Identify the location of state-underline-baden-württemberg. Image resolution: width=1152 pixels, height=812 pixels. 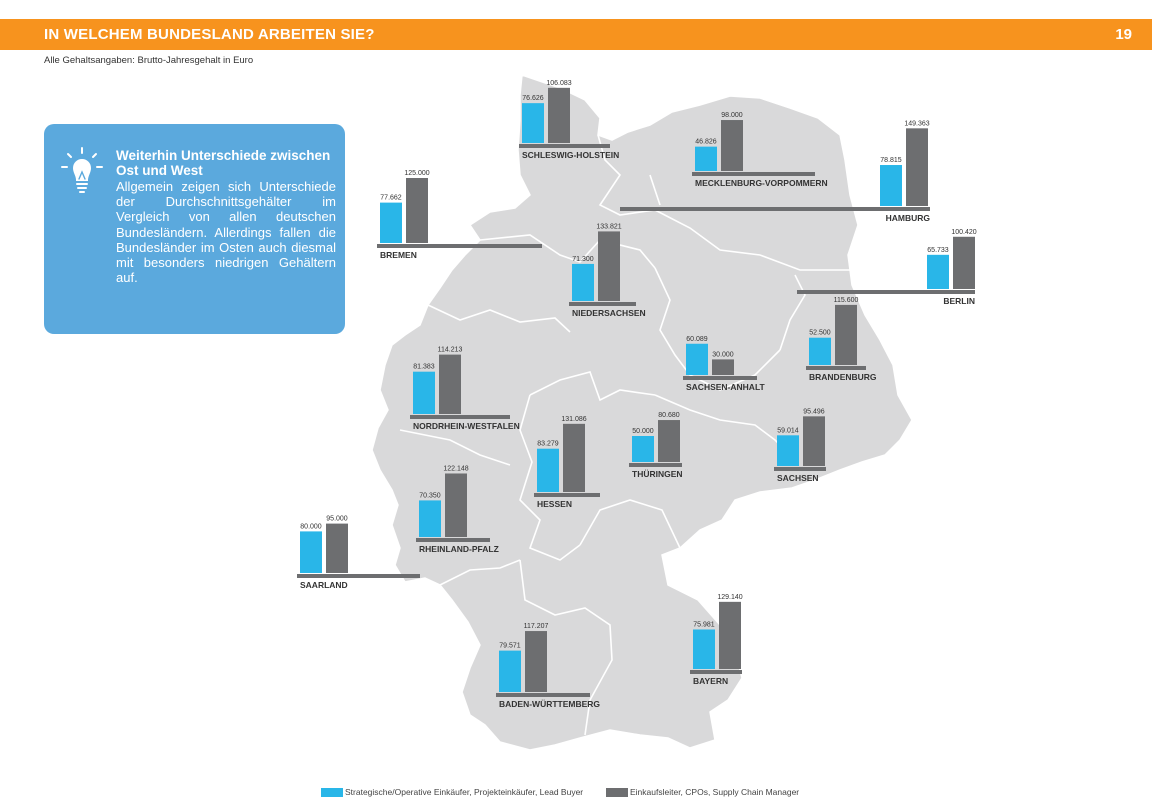
(543, 695).